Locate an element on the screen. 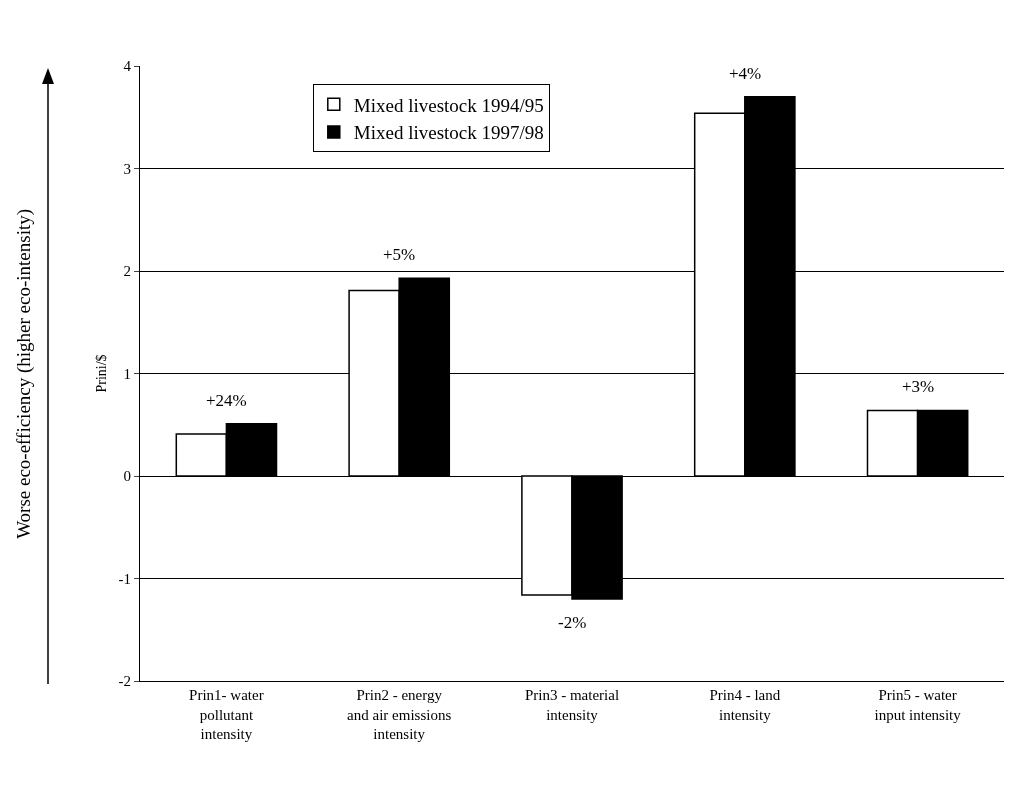  x-tick-label: Prin5 - water input intensity is located at coordinates (918, 705).